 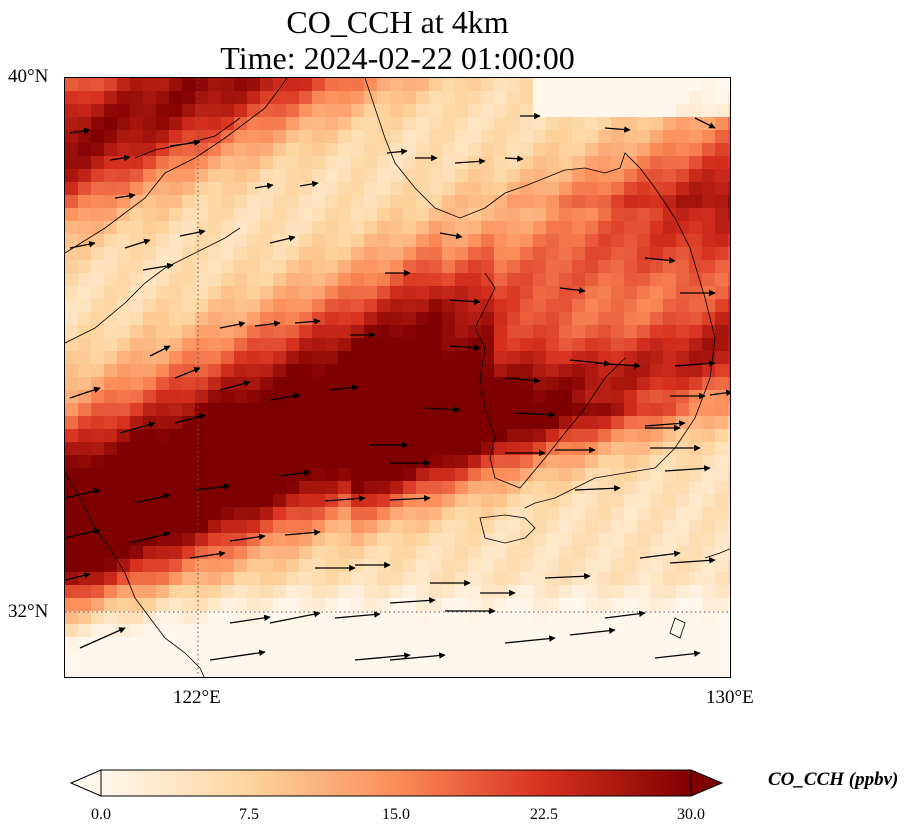 What do you see at coordinates (691, 814) in the screenshot?
I see `colorbar-tick-4: 30.0` at bounding box center [691, 814].